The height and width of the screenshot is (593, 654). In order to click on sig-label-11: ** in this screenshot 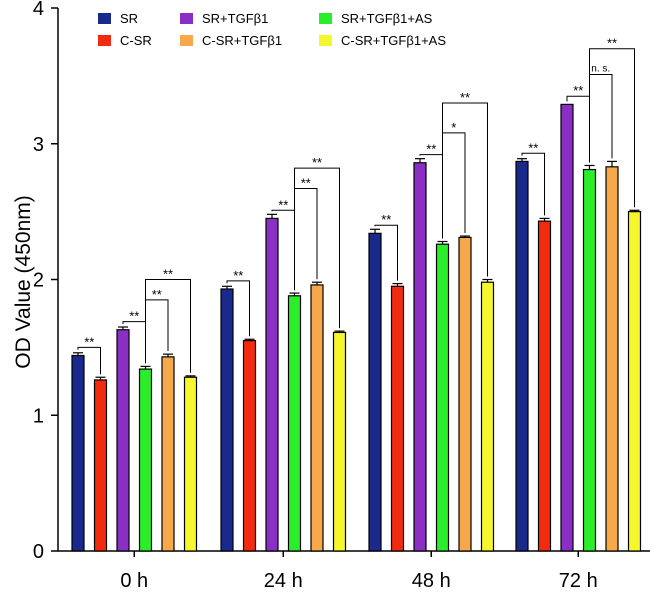, I will do `click(465, 97)`.